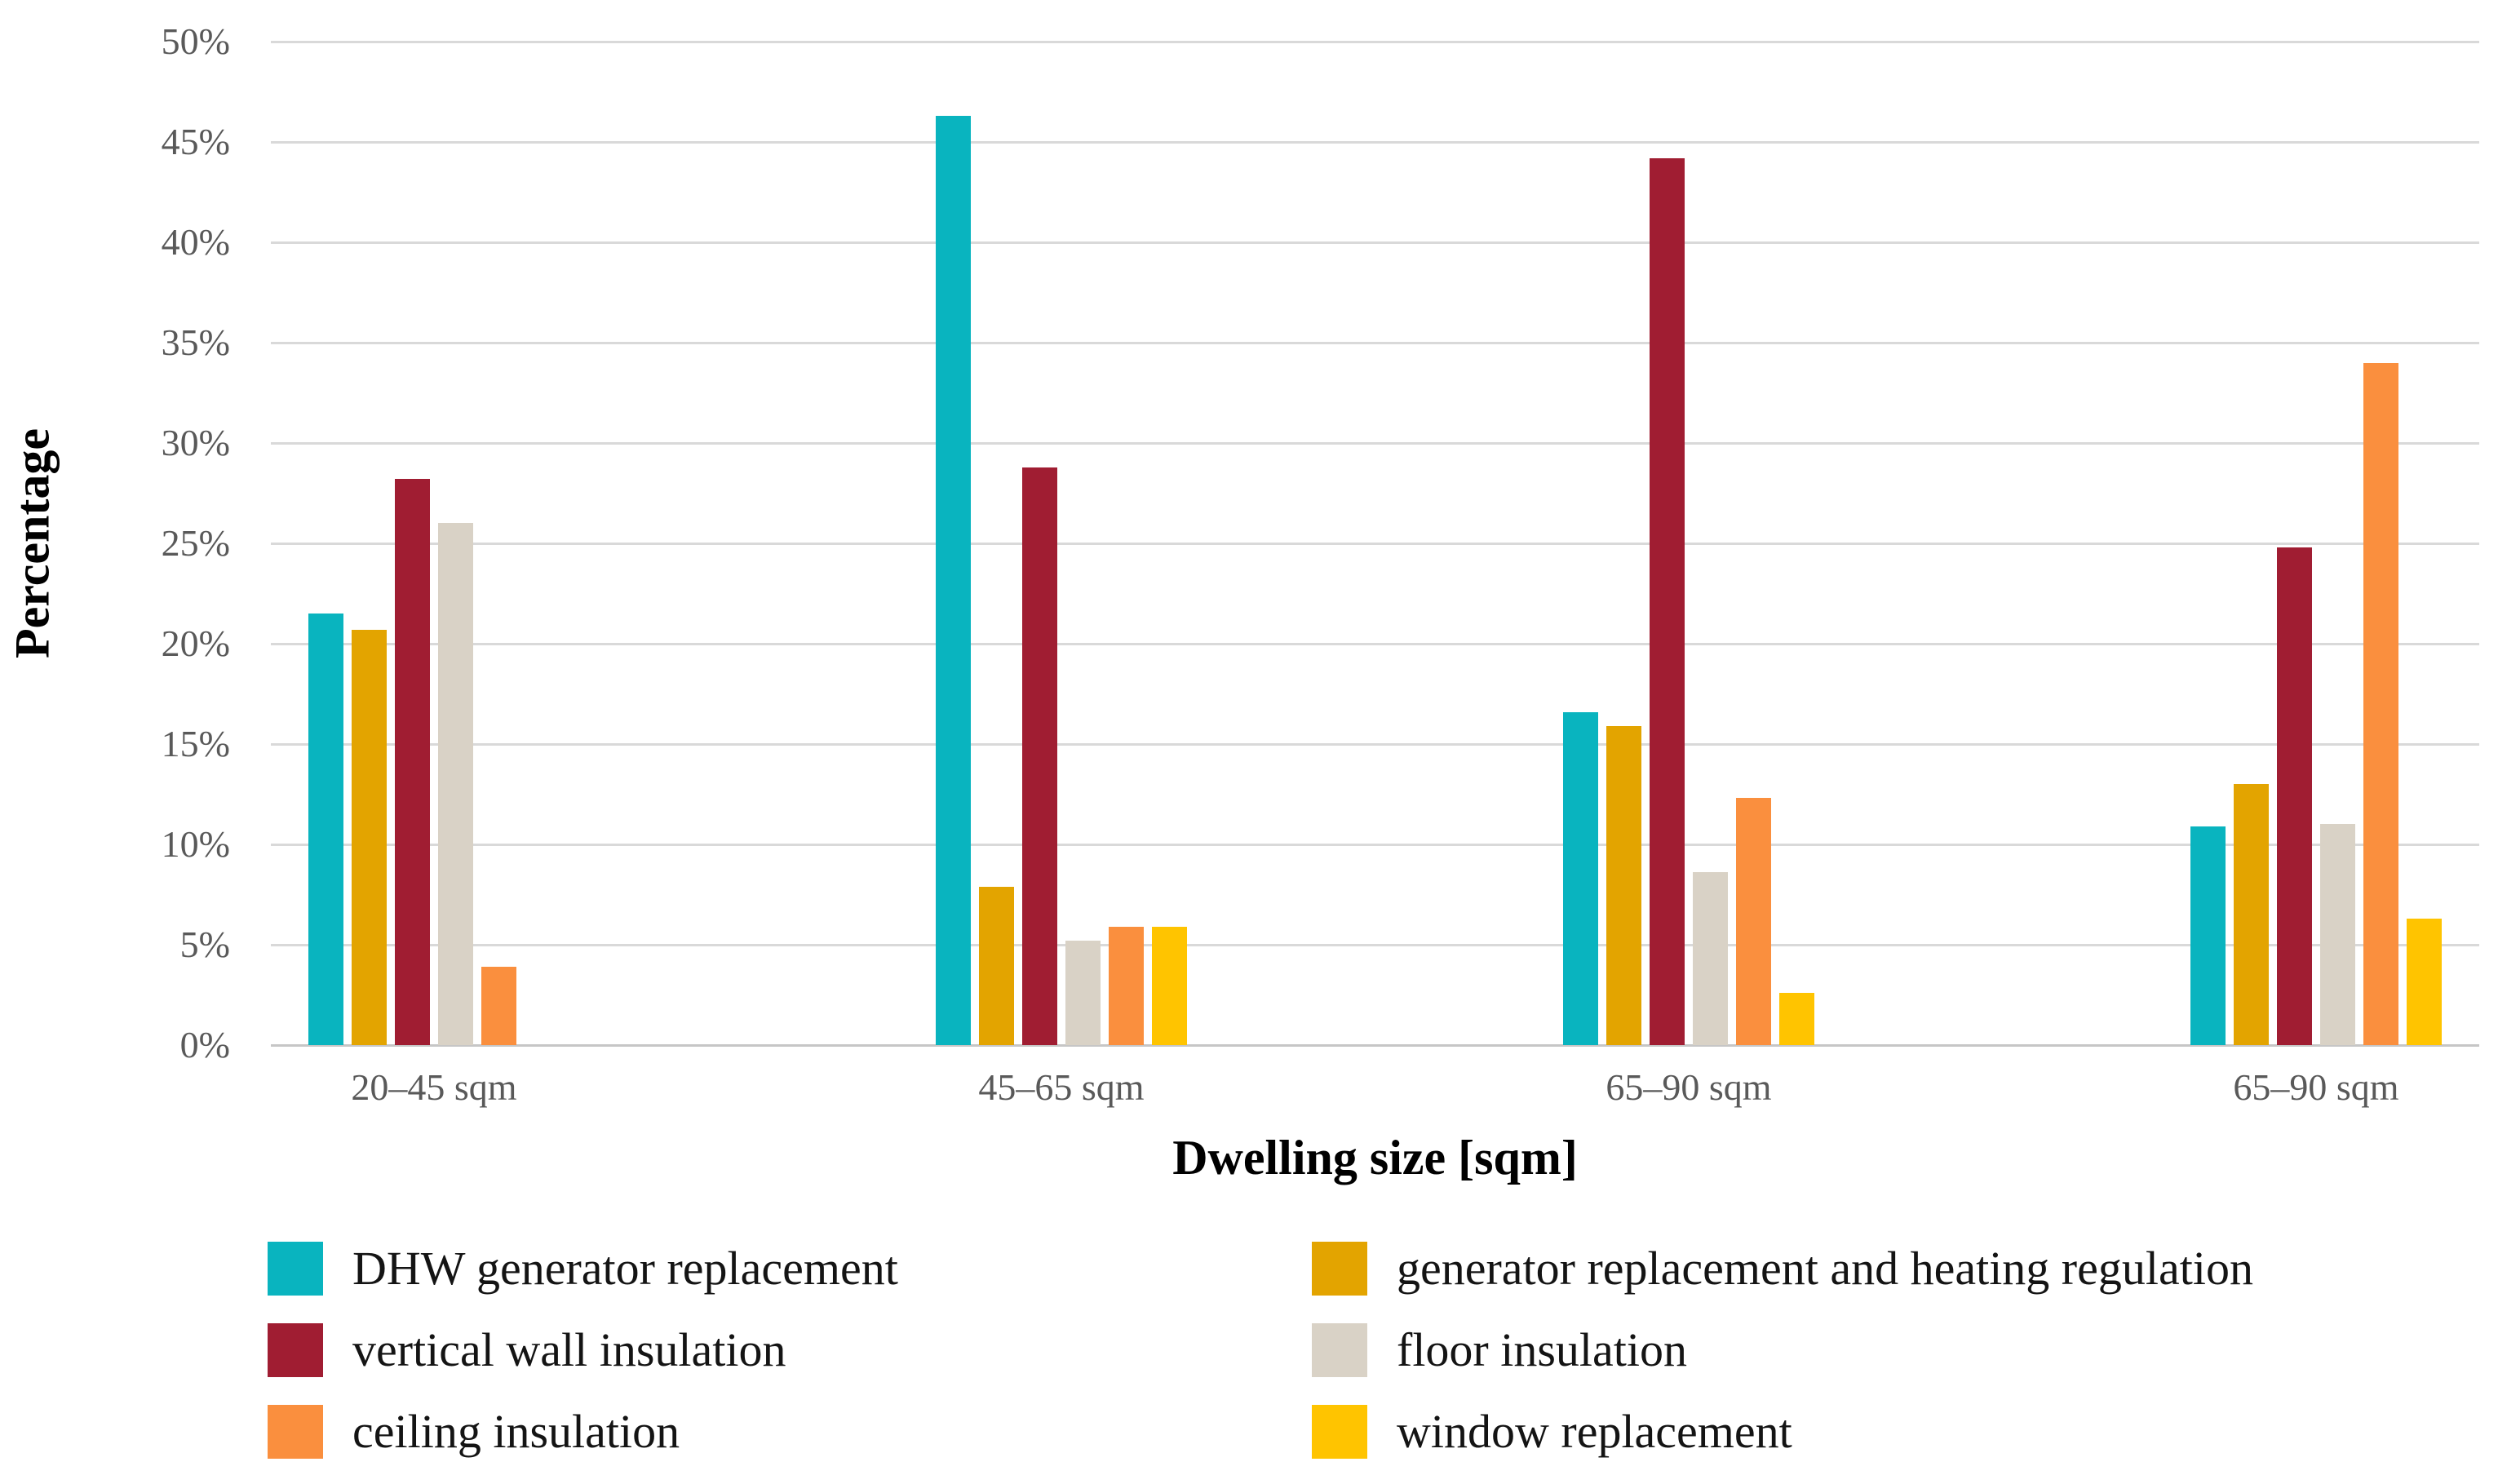  What do you see at coordinates (516, 1432) in the screenshot?
I see `legend-label: ceiling insulation` at bounding box center [516, 1432].